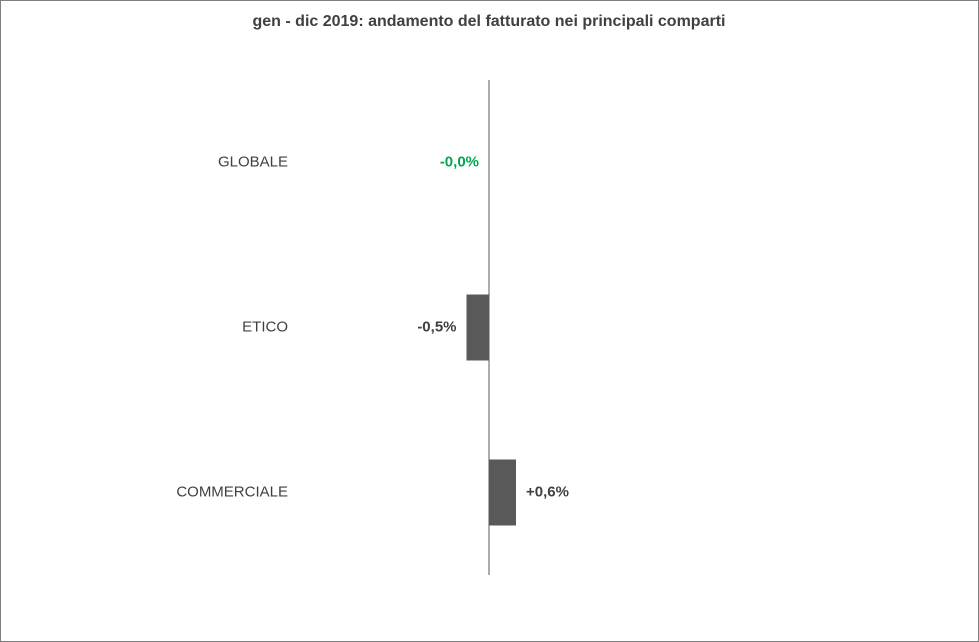 The width and height of the screenshot is (979, 642). What do you see at coordinates (265, 326) in the screenshot?
I see `category-label: ETICO` at bounding box center [265, 326].